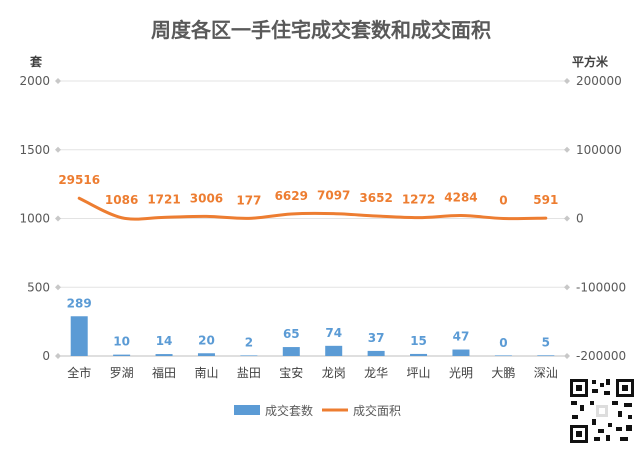 Image resolution: width=643 pixels, height=451 pixels. Describe the element at coordinates (460, 198) in the screenshot. I see `line-data-label: 4284` at that location.